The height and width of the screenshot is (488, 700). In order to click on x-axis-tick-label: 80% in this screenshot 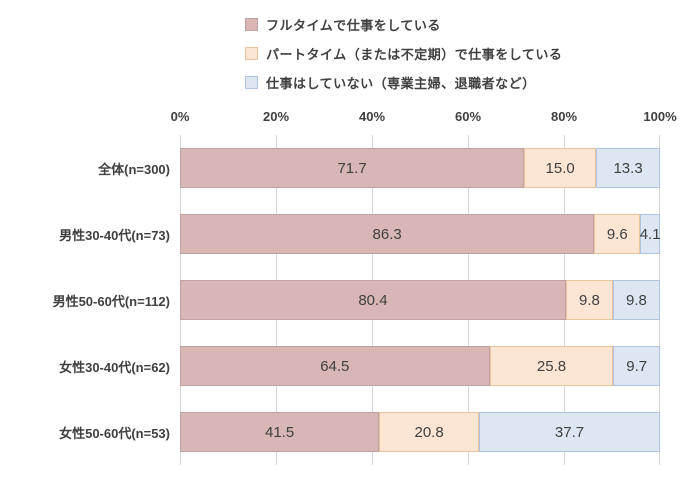, I will do `click(564, 116)`.